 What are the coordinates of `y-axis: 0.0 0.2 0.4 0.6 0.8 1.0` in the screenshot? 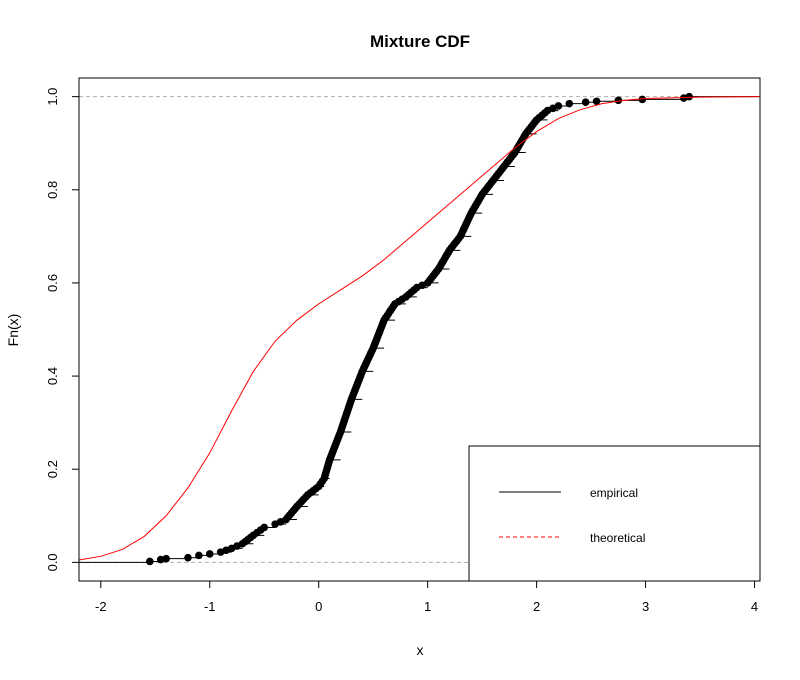 It's located at (62, 329).